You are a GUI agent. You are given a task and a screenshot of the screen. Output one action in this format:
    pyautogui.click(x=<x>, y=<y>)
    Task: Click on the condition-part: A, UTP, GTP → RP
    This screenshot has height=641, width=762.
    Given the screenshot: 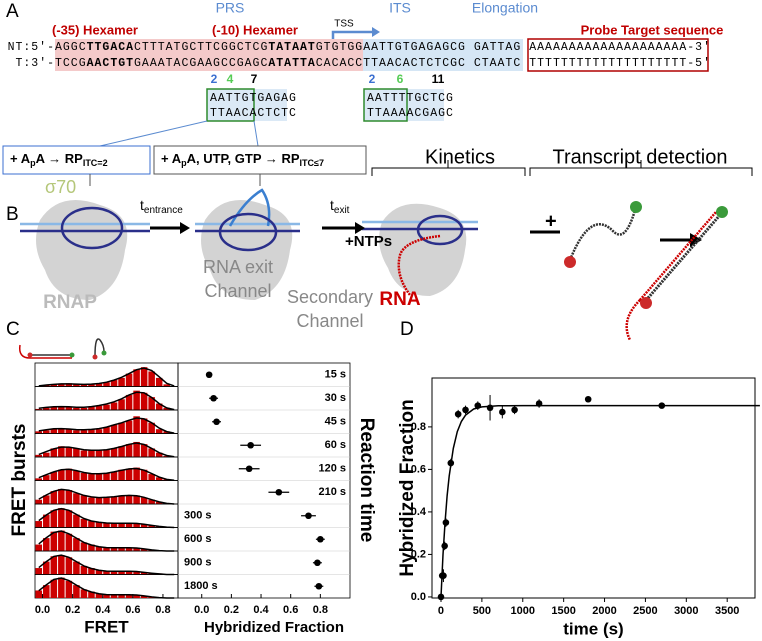 What is the action you would take?
    pyautogui.click(x=243, y=158)
    